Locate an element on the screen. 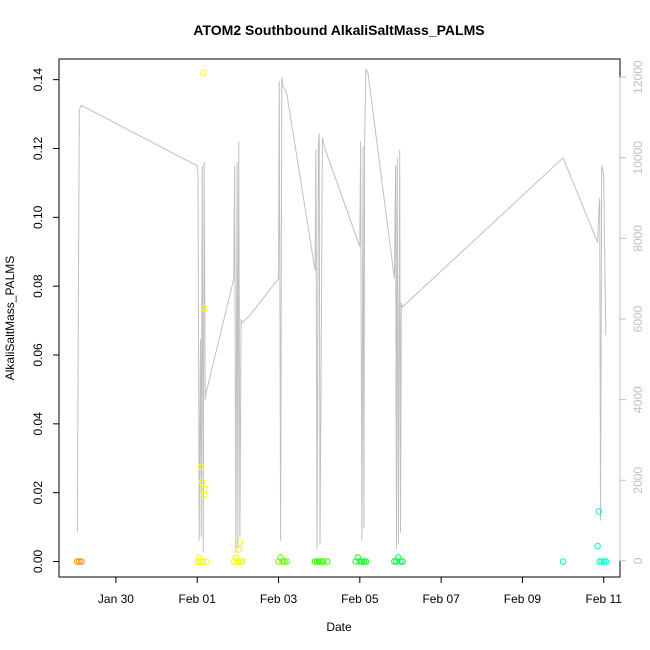 The width and height of the screenshot is (650, 650). y-right-tick-label: 2000 is located at coordinates (638, 480).